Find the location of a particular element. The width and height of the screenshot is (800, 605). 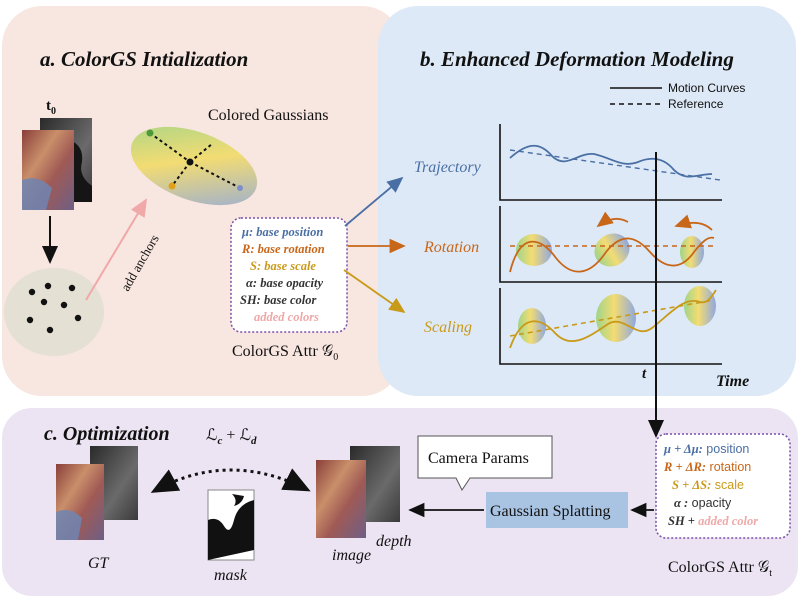

attr-rotation: R: base rotation is located at coordinates (283, 249).